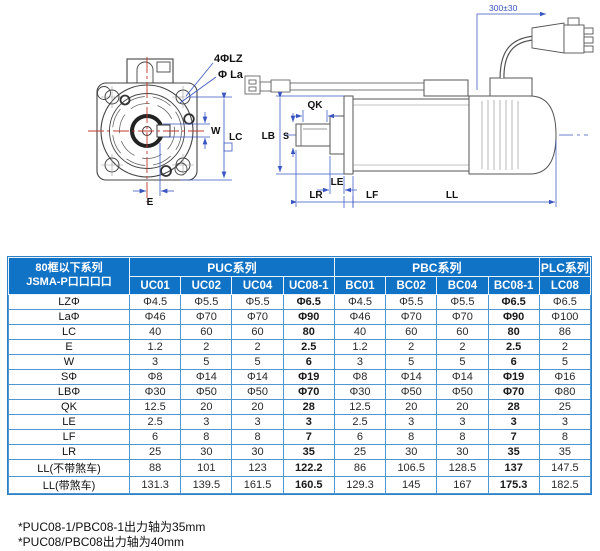  Describe the element at coordinates (565, 437) in the screenshot. I see `spec-cell: 8` at that location.